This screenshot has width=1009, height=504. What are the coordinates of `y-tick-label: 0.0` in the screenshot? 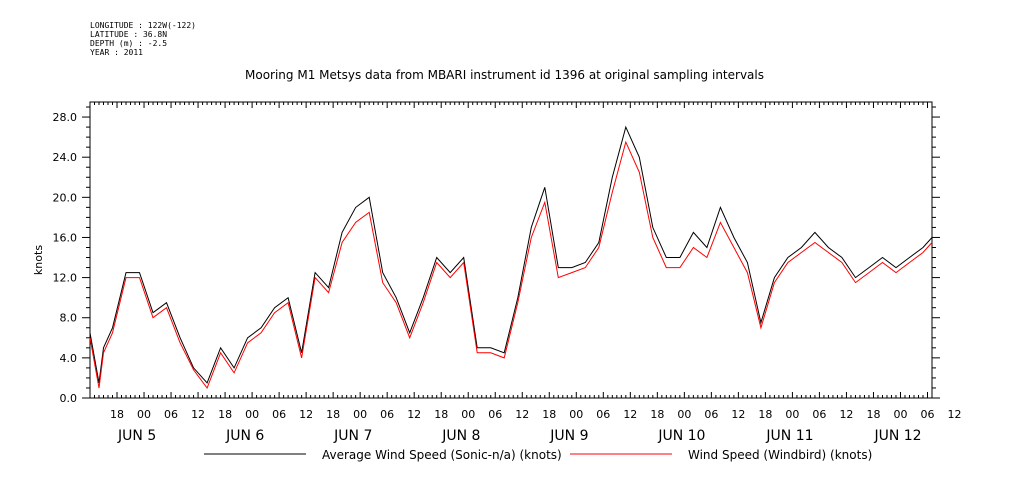 It's located at (69, 398).